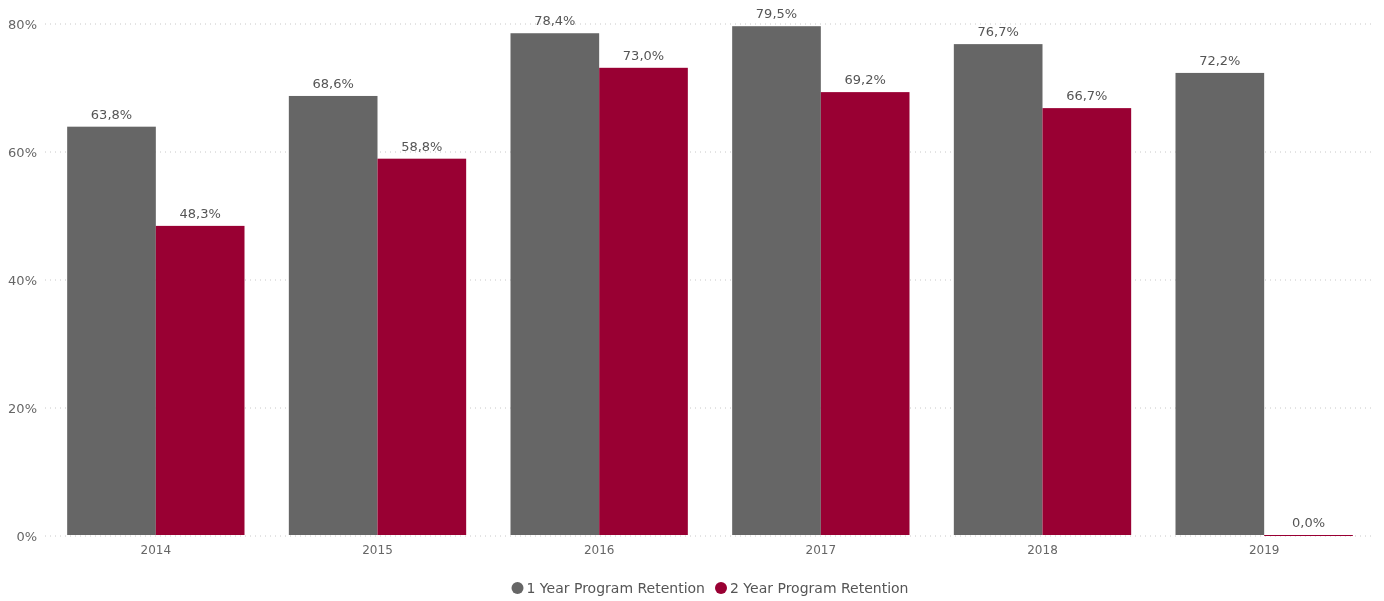 This screenshot has width=1384, height=601. I want to click on data-label: 73,0%, so click(643, 55).